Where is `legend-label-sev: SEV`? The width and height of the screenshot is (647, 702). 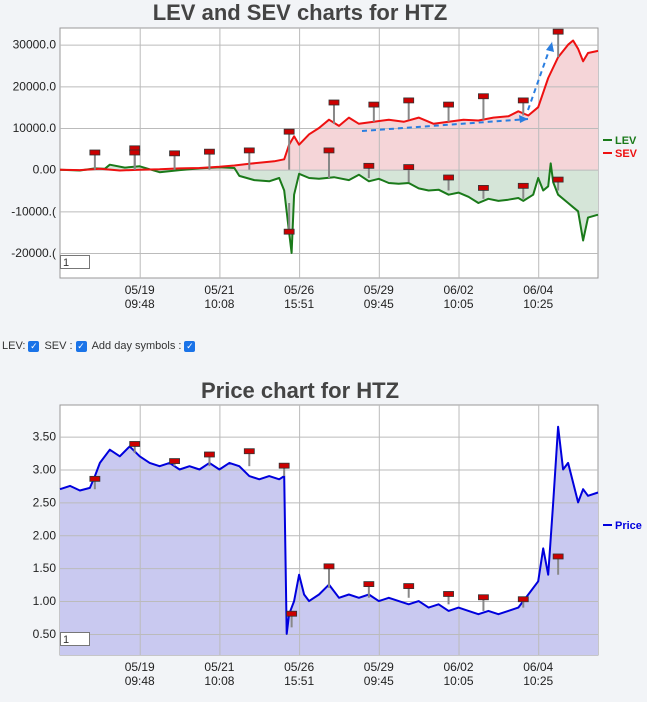 legend-label-sev: SEV is located at coordinates (626, 154).